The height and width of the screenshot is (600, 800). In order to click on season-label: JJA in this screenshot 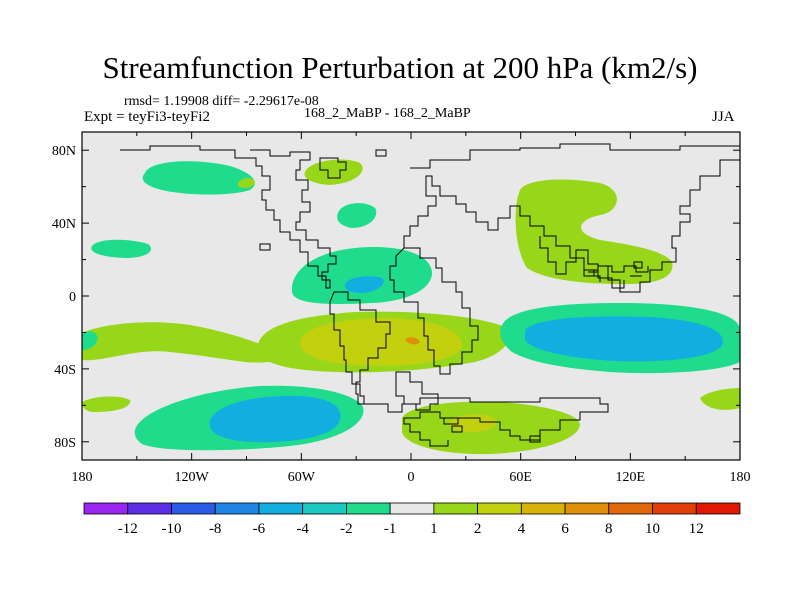, I will do `click(723, 117)`.